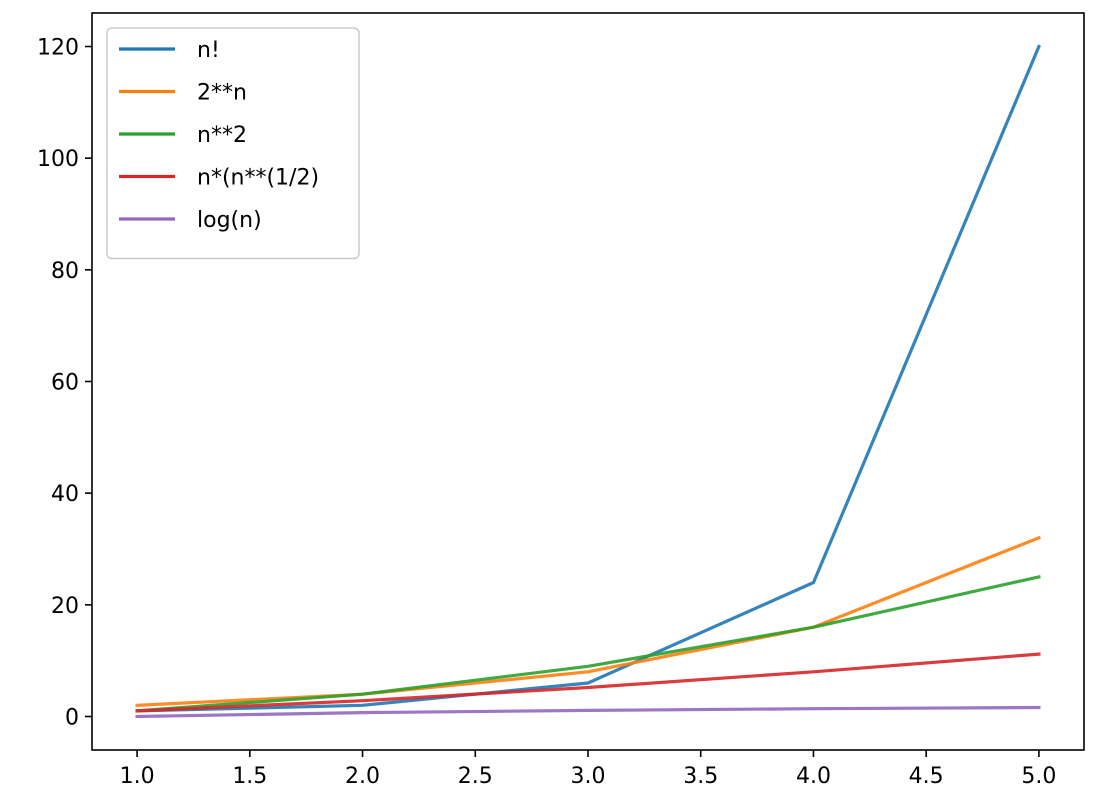 This screenshot has width=1098, height=812. What do you see at coordinates (229, 220) in the screenshot?
I see `legend-label: log(n)` at bounding box center [229, 220].